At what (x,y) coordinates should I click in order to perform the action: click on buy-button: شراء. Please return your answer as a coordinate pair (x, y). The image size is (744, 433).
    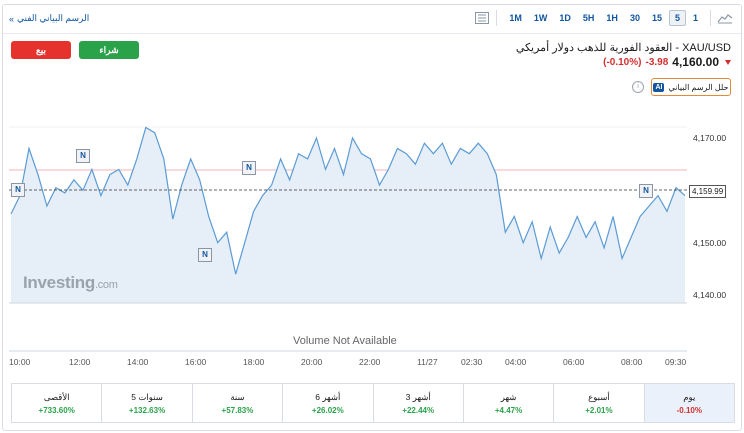
    Looking at the image, I should click on (109, 50).